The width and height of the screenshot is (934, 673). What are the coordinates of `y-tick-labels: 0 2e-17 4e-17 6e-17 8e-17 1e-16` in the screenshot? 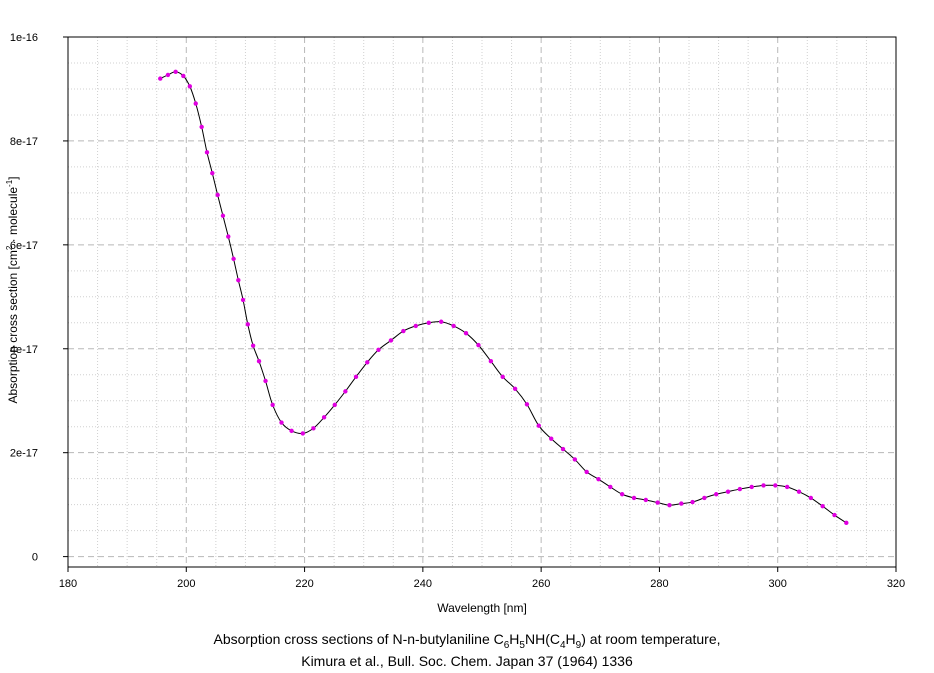 It's located at (24, 298).